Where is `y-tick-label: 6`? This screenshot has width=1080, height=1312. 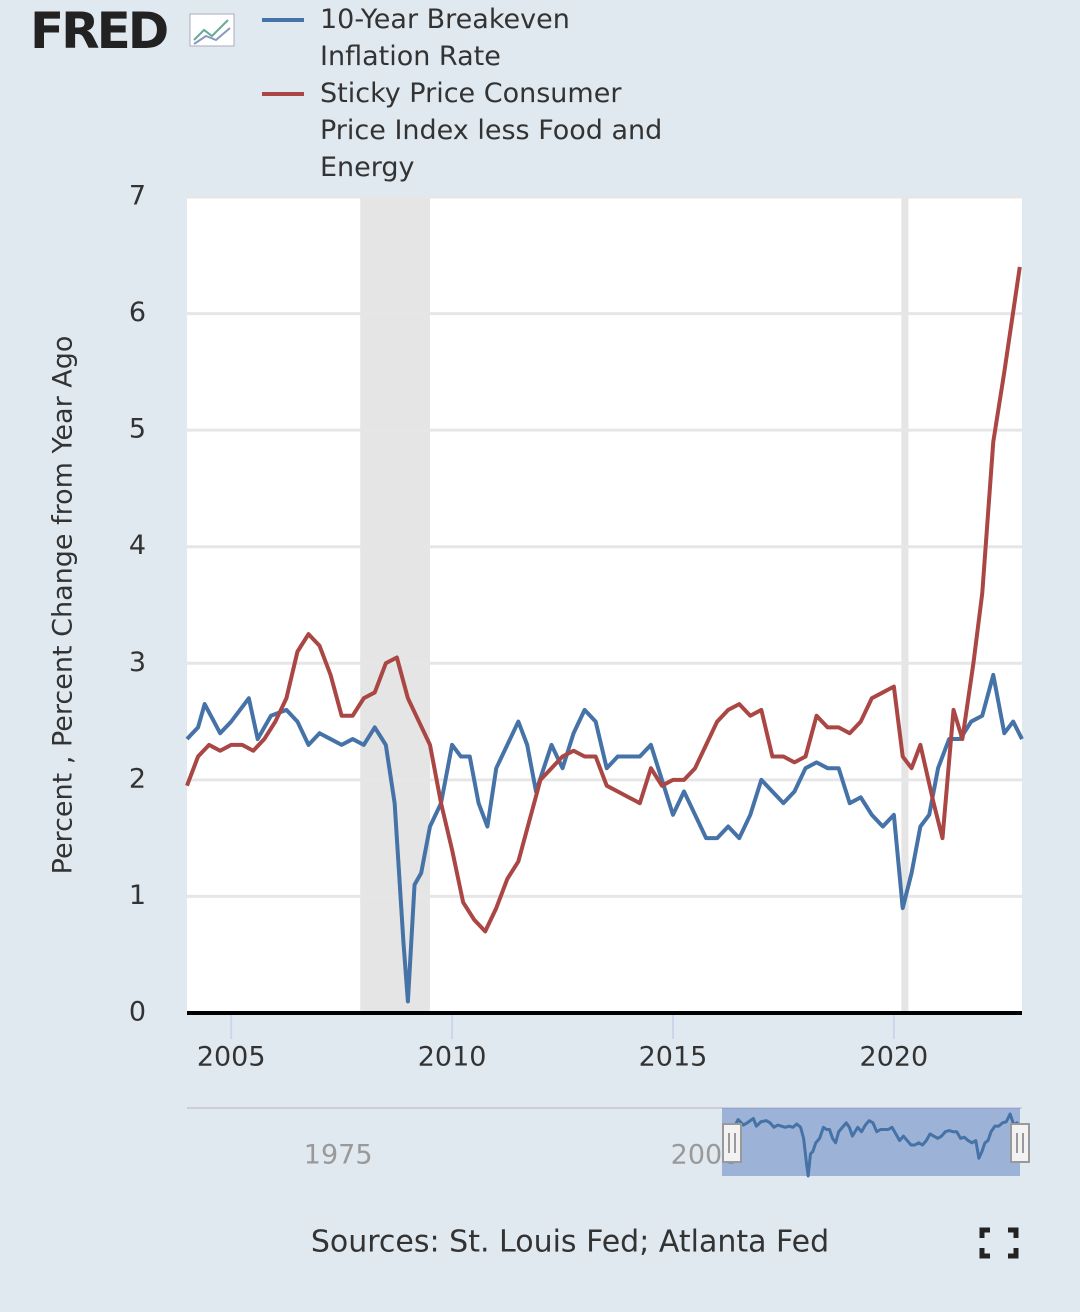
y-tick-label: 6 is located at coordinates (137, 312).